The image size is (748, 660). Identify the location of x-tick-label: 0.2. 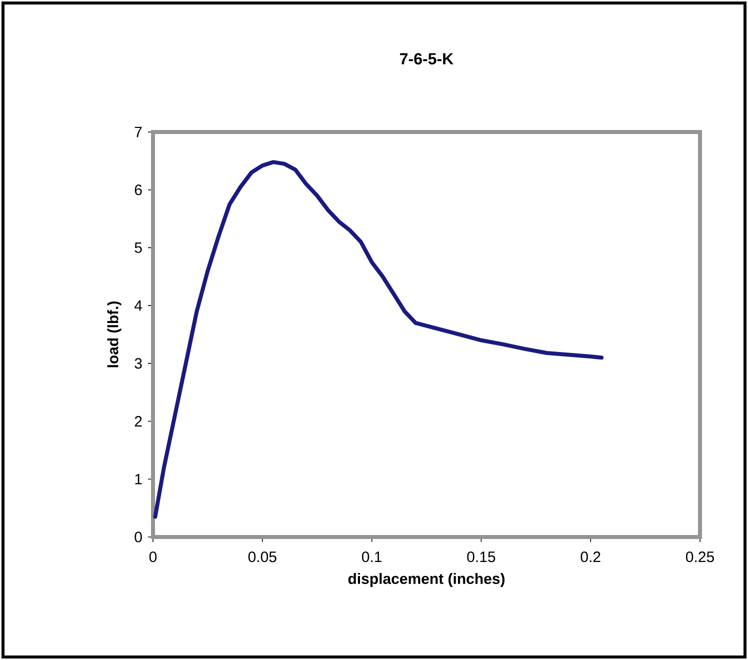
(590, 557).